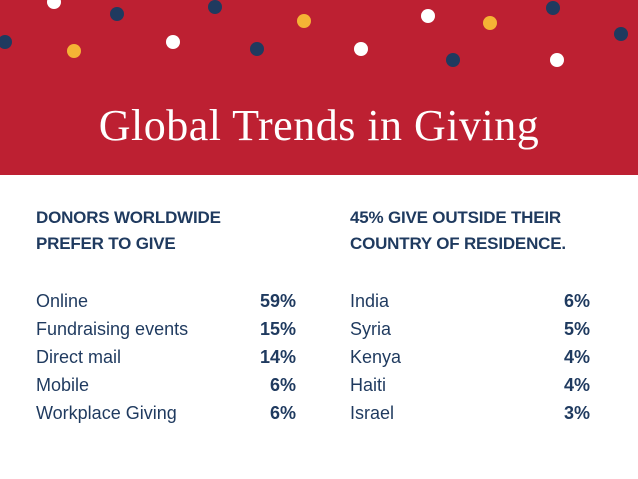 This screenshot has width=638, height=479. I want to click on list-item: Fundraising events 15%, so click(166, 329).